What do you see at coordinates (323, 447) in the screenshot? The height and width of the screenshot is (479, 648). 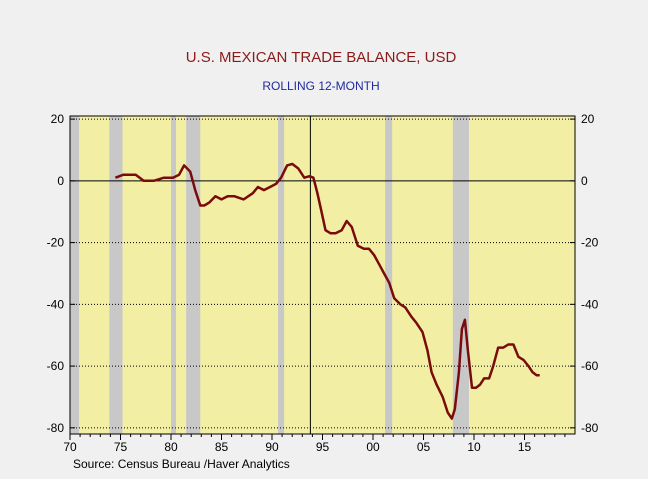 I see `x-tick-label-5: 95` at bounding box center [323, 447].